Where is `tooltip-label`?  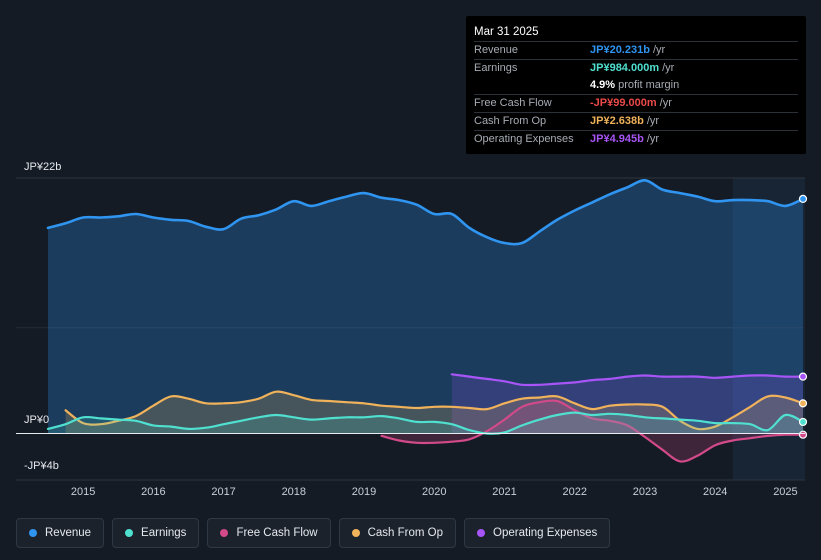
tooltip-label is located at coordinates (532, 85).